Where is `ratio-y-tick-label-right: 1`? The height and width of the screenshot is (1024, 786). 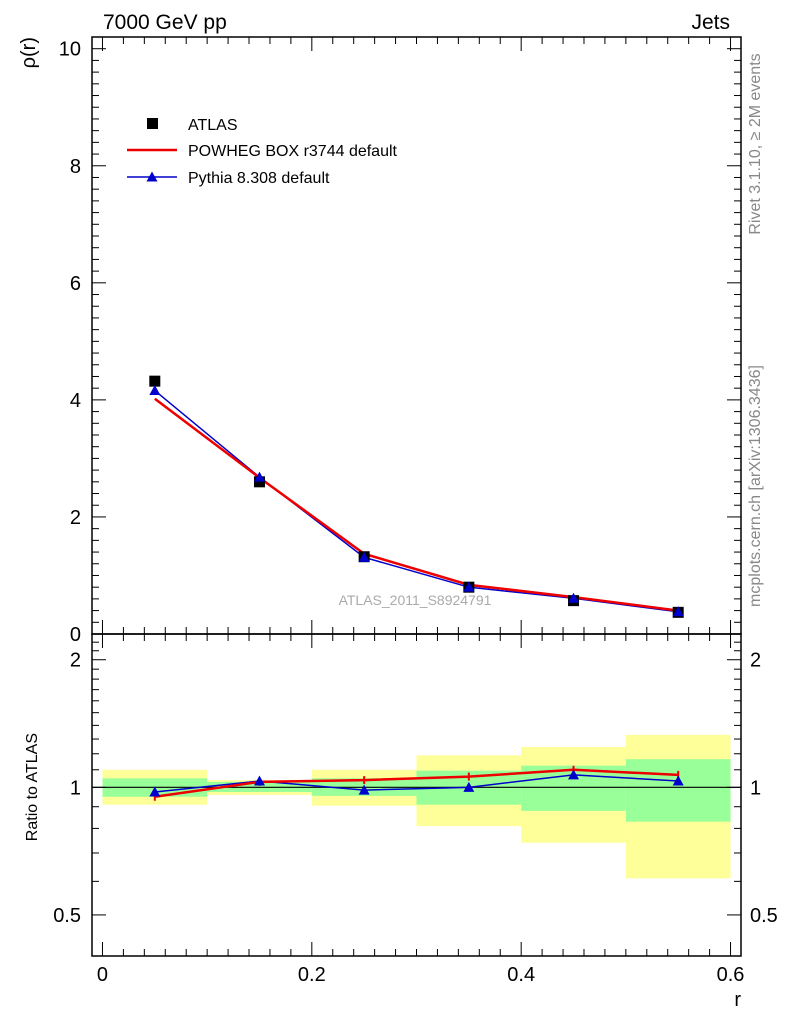 ratio-y-tick-label-right: 1 is located at coordinates (755, 788).